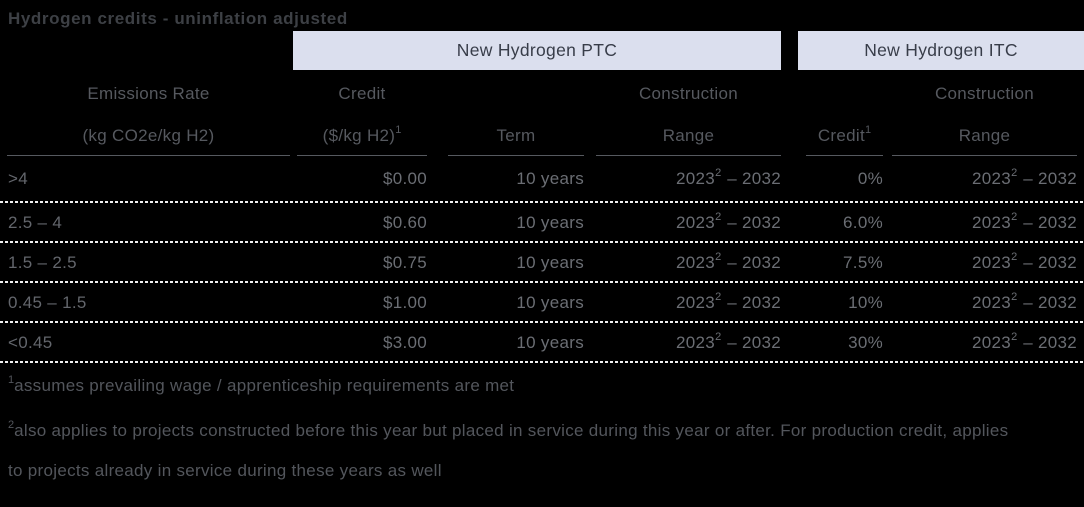  I want to click on header-emissions-line2: (kg CO2e/kg H2), so click(148, 135).